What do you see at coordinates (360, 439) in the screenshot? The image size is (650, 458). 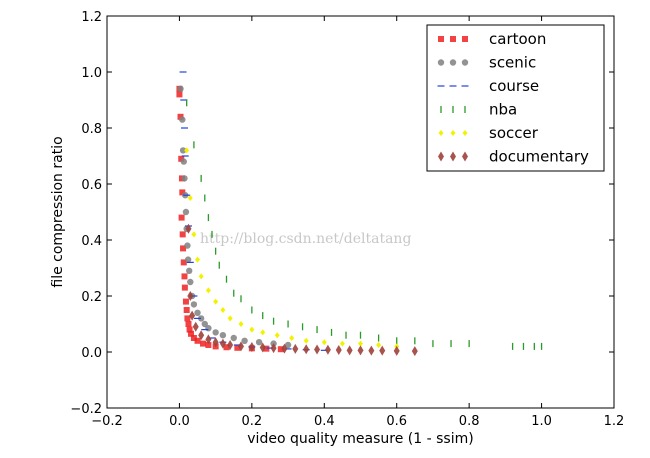 I see `x-axis-label: video quality measure (1 - ssim)` at bounding box center [360, 439].